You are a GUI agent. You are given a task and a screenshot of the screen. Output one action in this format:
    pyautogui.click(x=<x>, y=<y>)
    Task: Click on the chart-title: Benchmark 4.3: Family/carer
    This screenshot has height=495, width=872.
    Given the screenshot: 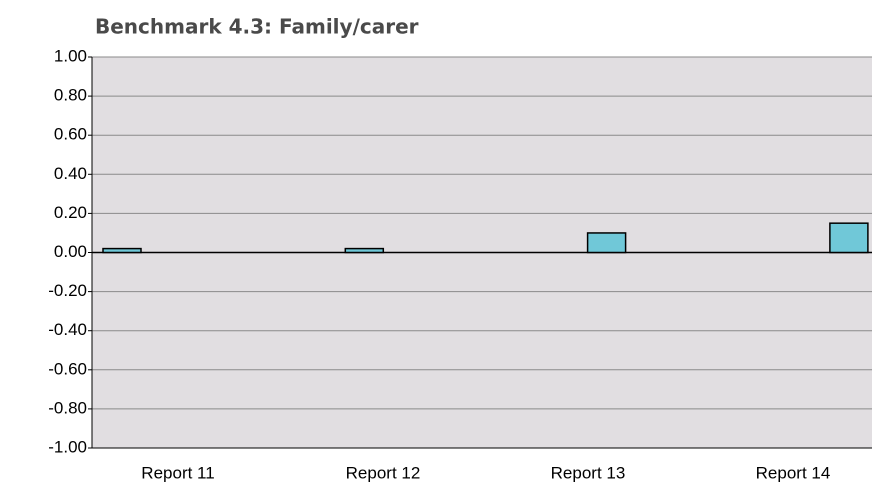 What is the action you would take?
    pyautogui.click(x=257, y=27)
    